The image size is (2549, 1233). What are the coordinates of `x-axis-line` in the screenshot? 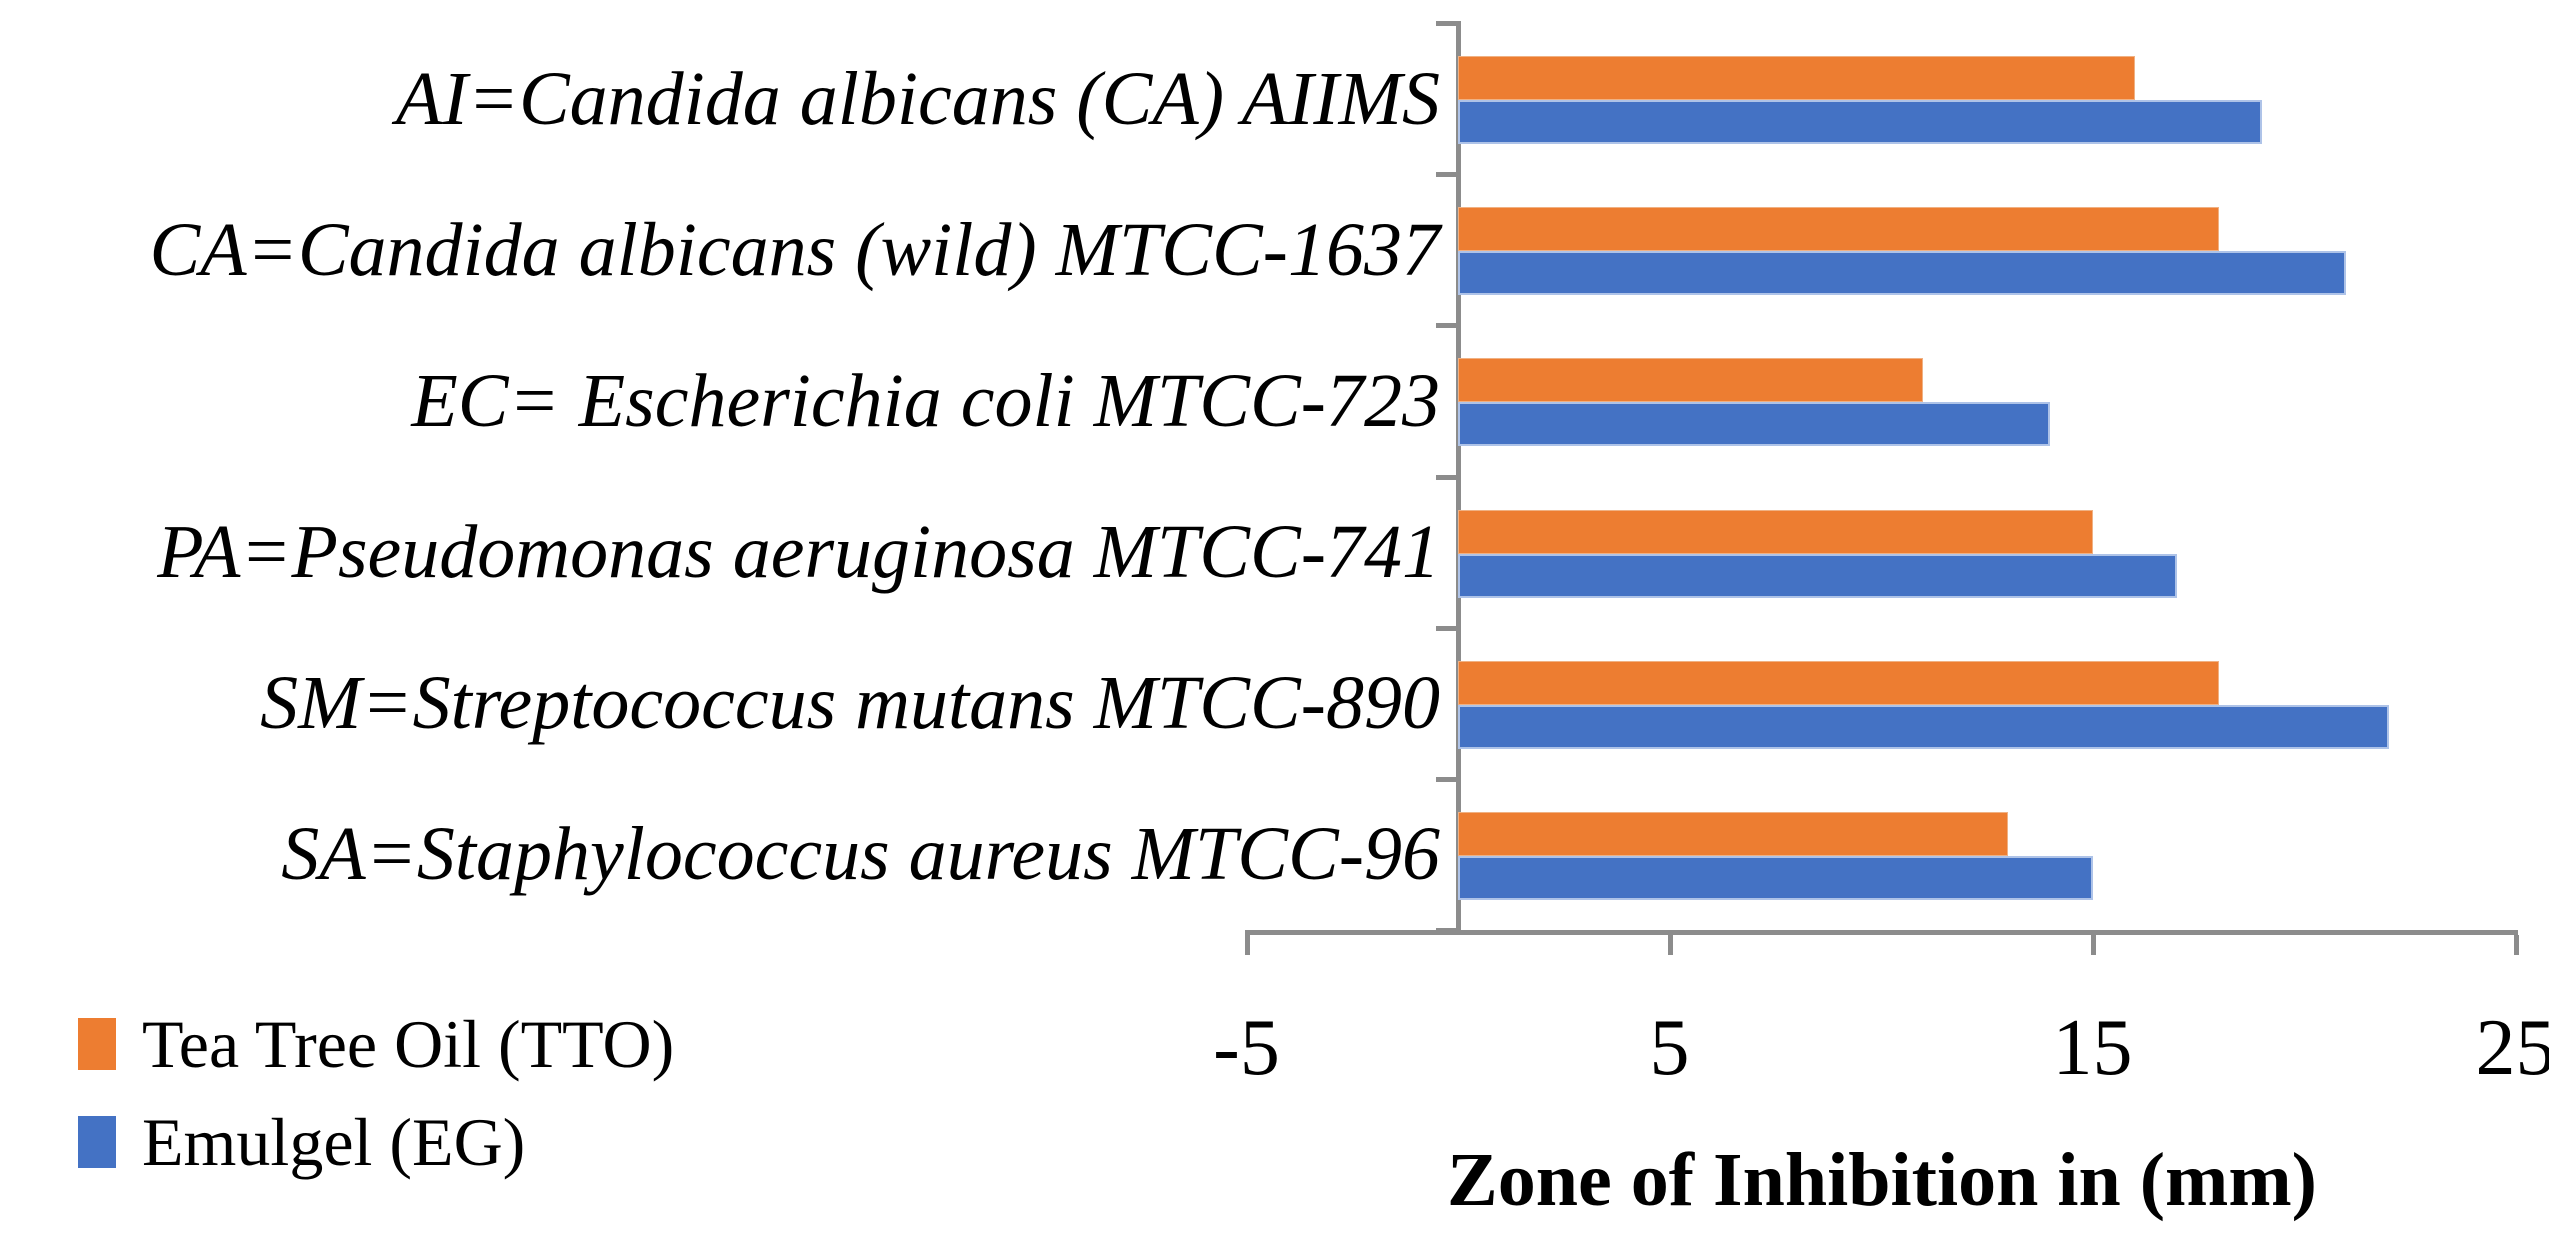 It's located at (1881, 932).